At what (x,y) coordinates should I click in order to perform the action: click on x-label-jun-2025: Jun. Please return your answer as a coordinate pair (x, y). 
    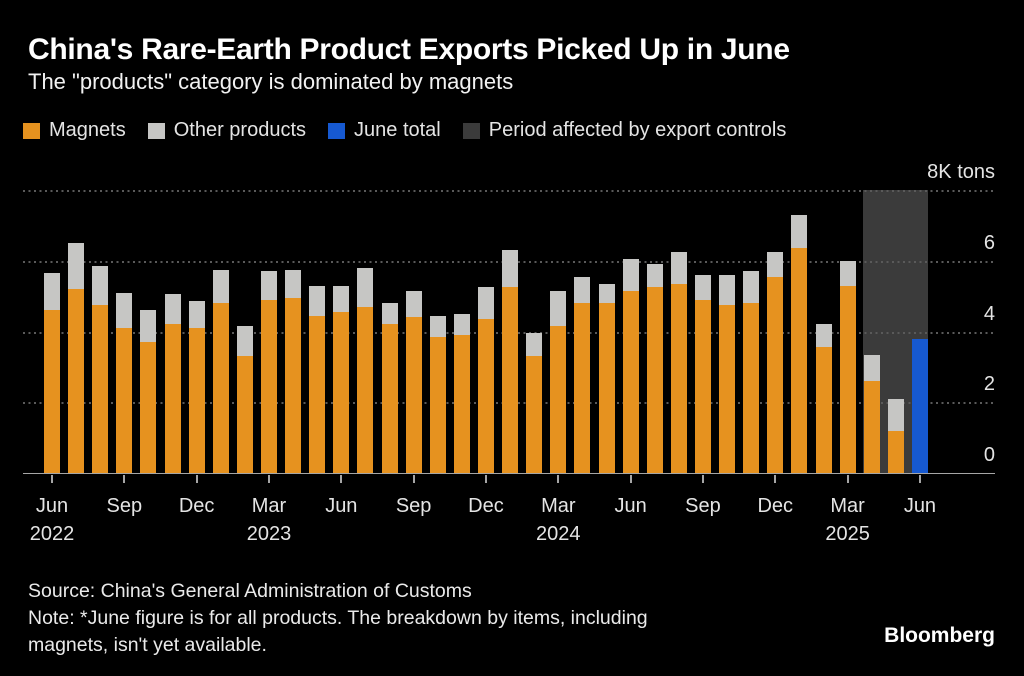
    Looking at the image, I should click on (920, 506).